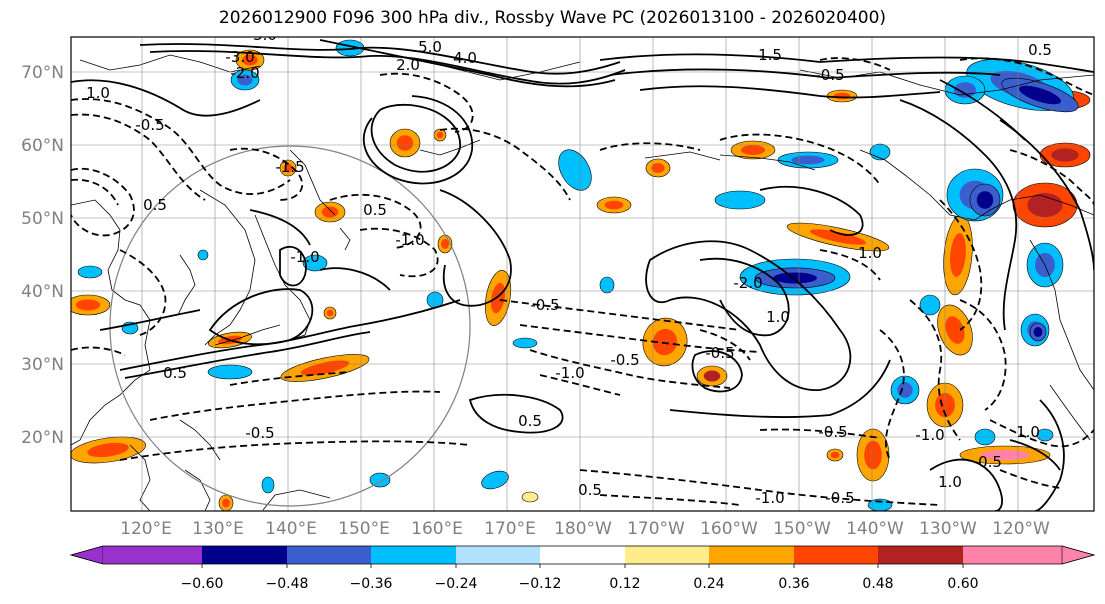 This screenshot has width=1105, height=604. I want to click on lon-label: 120°W, so click(1021, 529).